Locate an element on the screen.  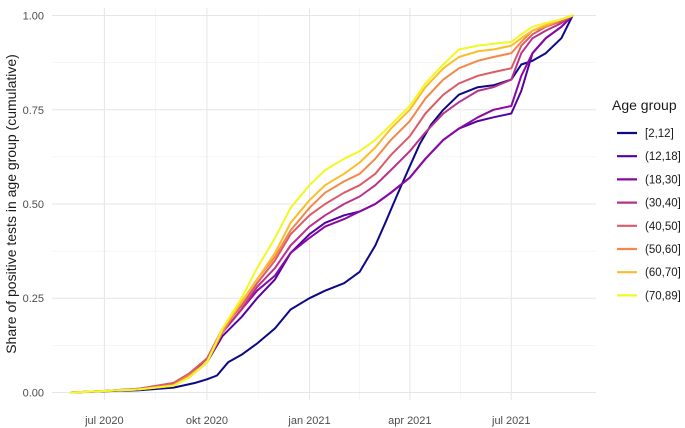
y-tick-label: 0.25 is located at coordinates (33, 299).